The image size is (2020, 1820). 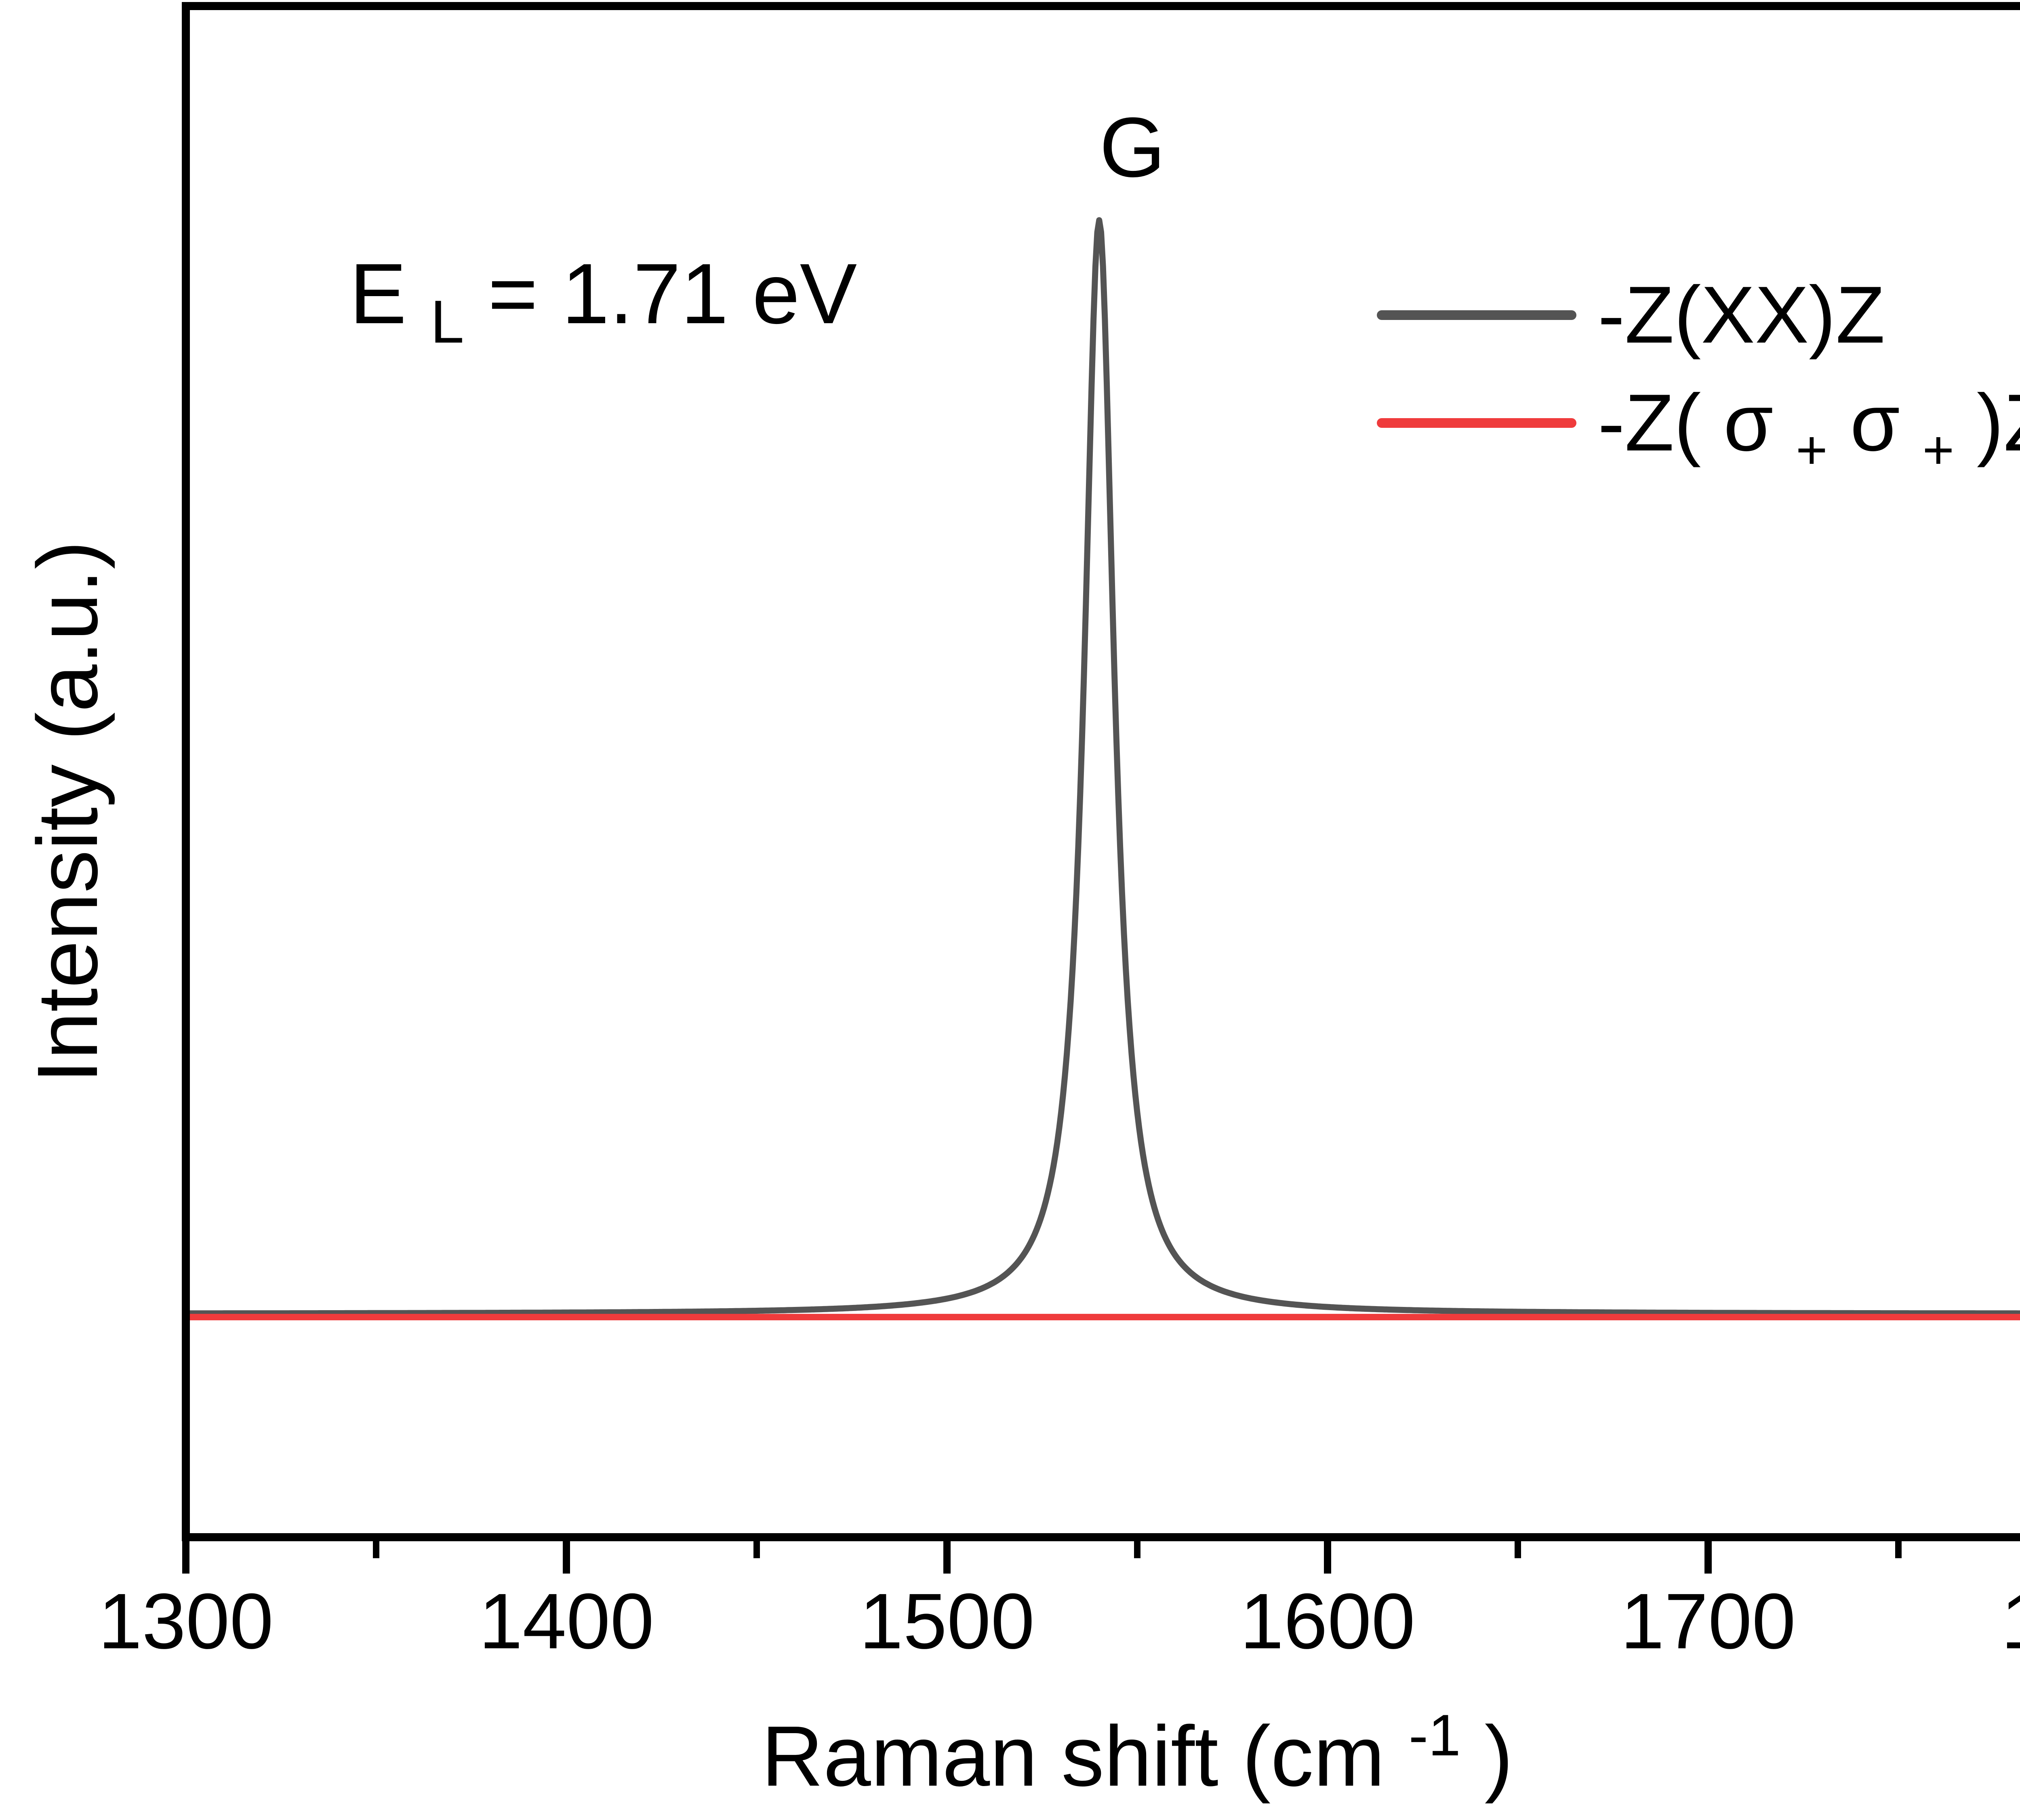 I want to click on x-axis-title-main: Raman shift (cm, so click(x=1073, y=1756).